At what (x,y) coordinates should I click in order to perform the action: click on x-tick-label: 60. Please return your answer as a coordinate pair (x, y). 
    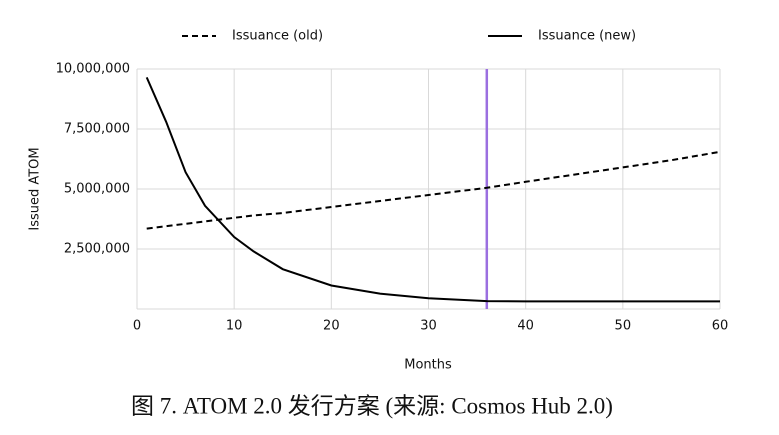
    Looking at the image, I should click on (720, 326).